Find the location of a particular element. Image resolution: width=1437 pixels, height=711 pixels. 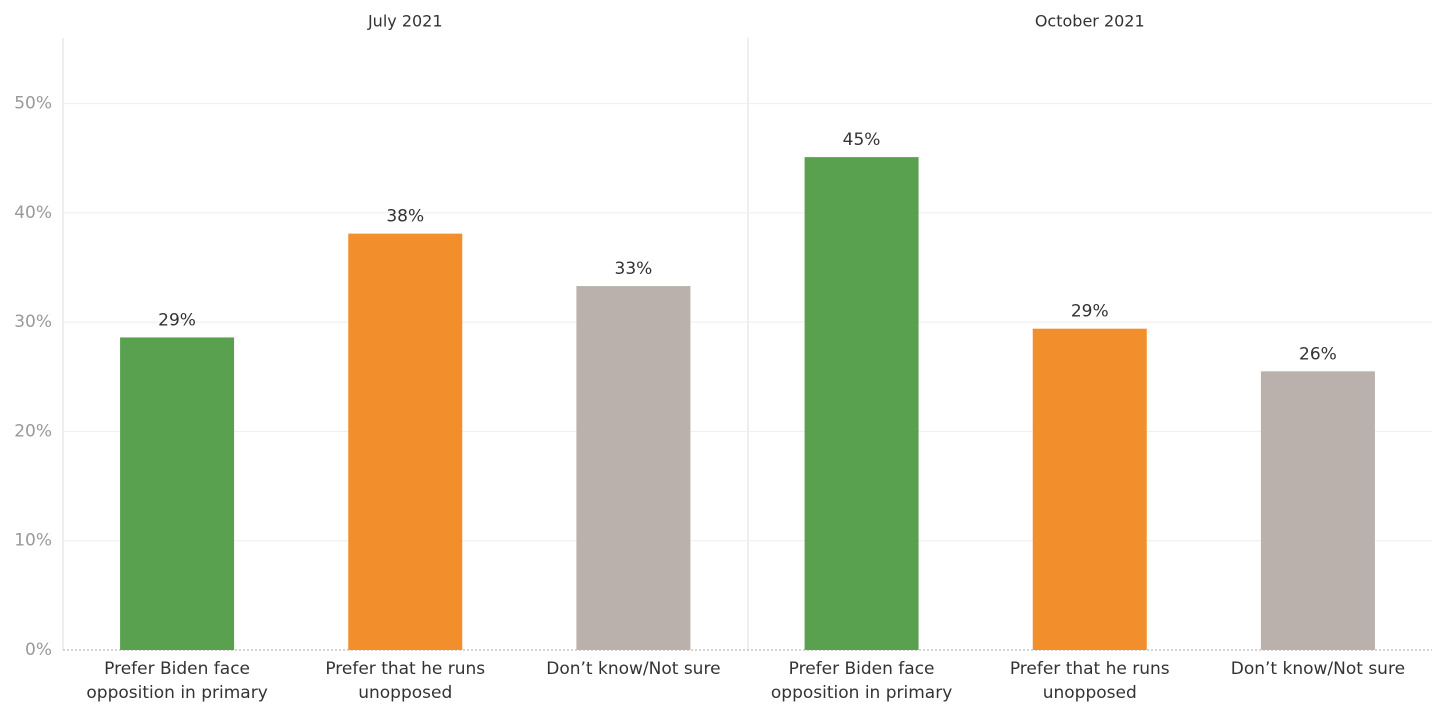

value-label: 33% is located at coordinates (634, 269).